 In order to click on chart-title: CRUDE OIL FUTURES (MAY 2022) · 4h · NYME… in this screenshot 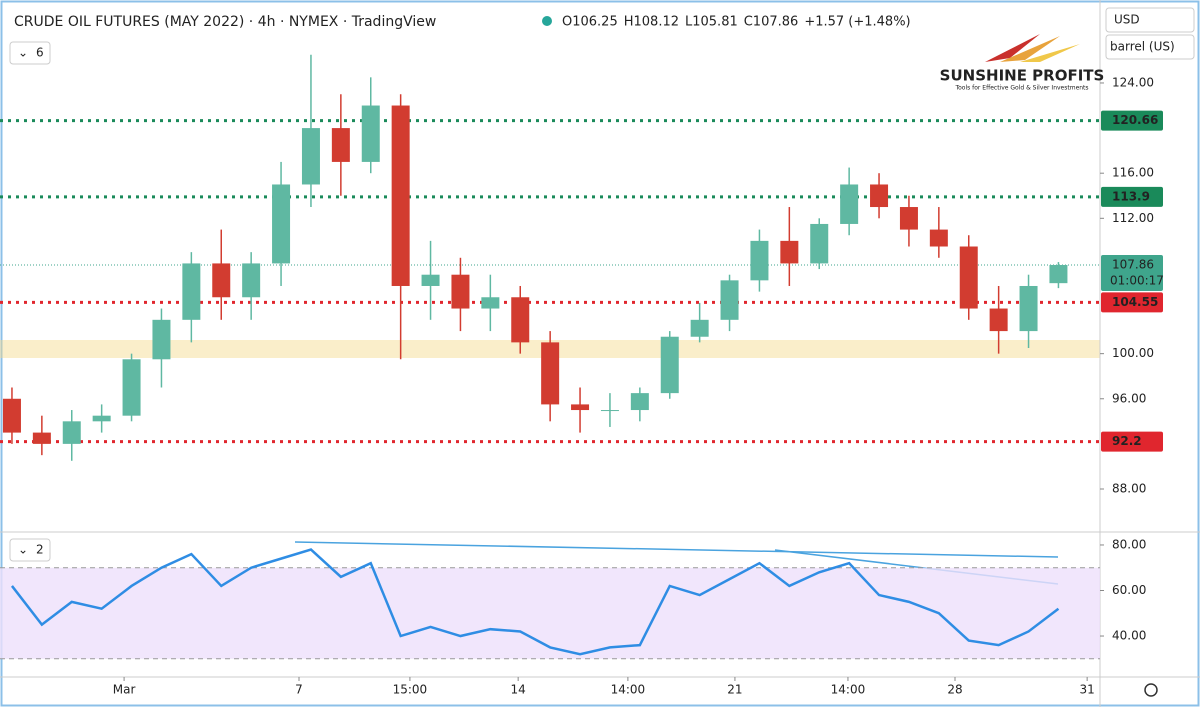, I will do `click(225, 22)`.